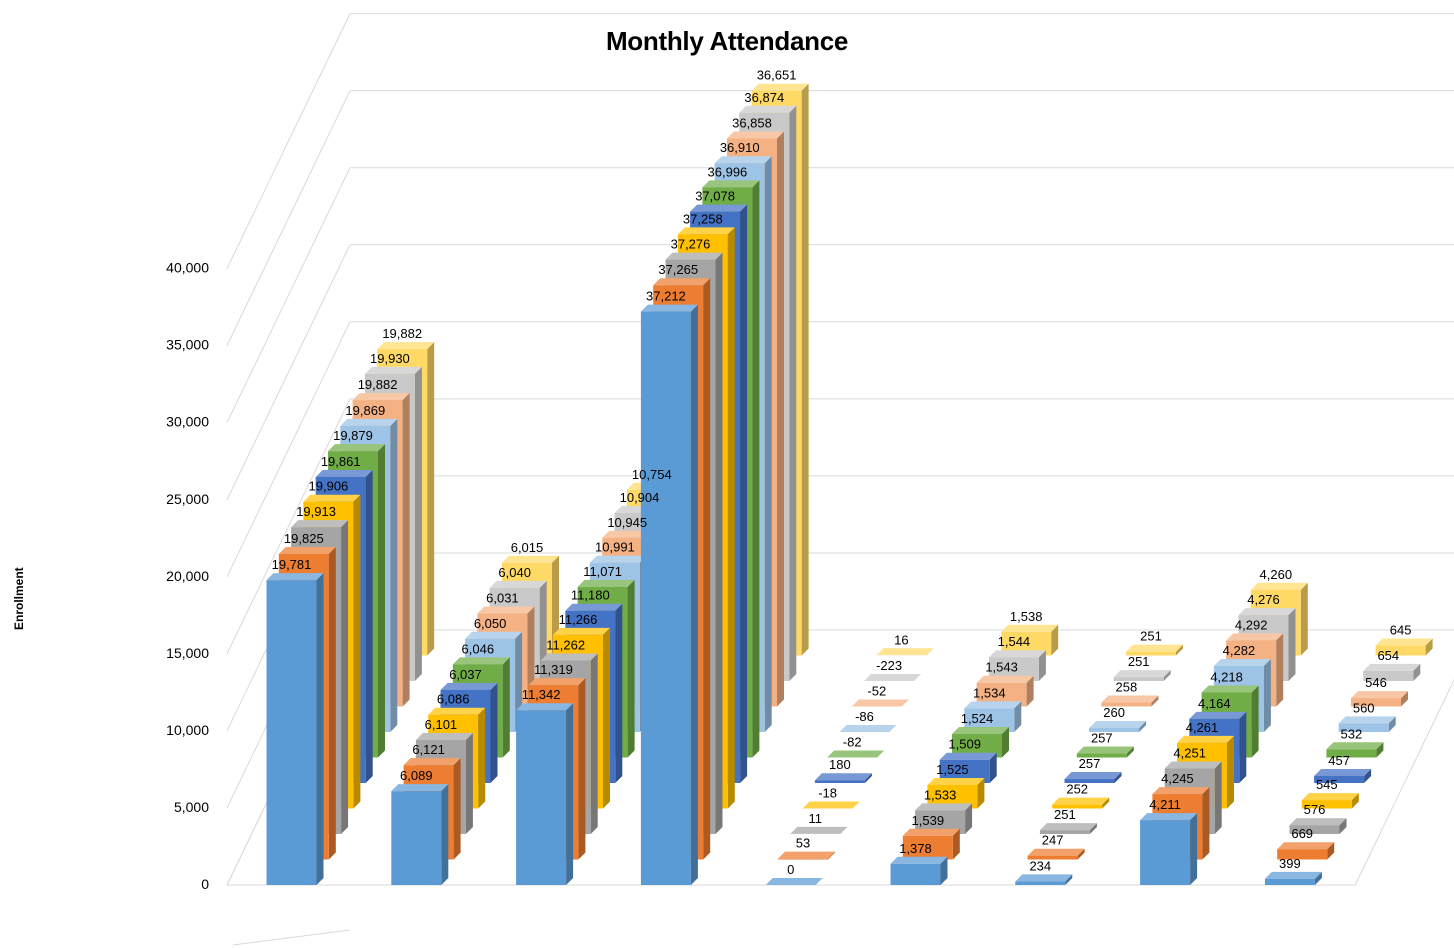 This screenshot has width=1454, height=948. I want to click on data-label: 1,524, so click(977, 718).